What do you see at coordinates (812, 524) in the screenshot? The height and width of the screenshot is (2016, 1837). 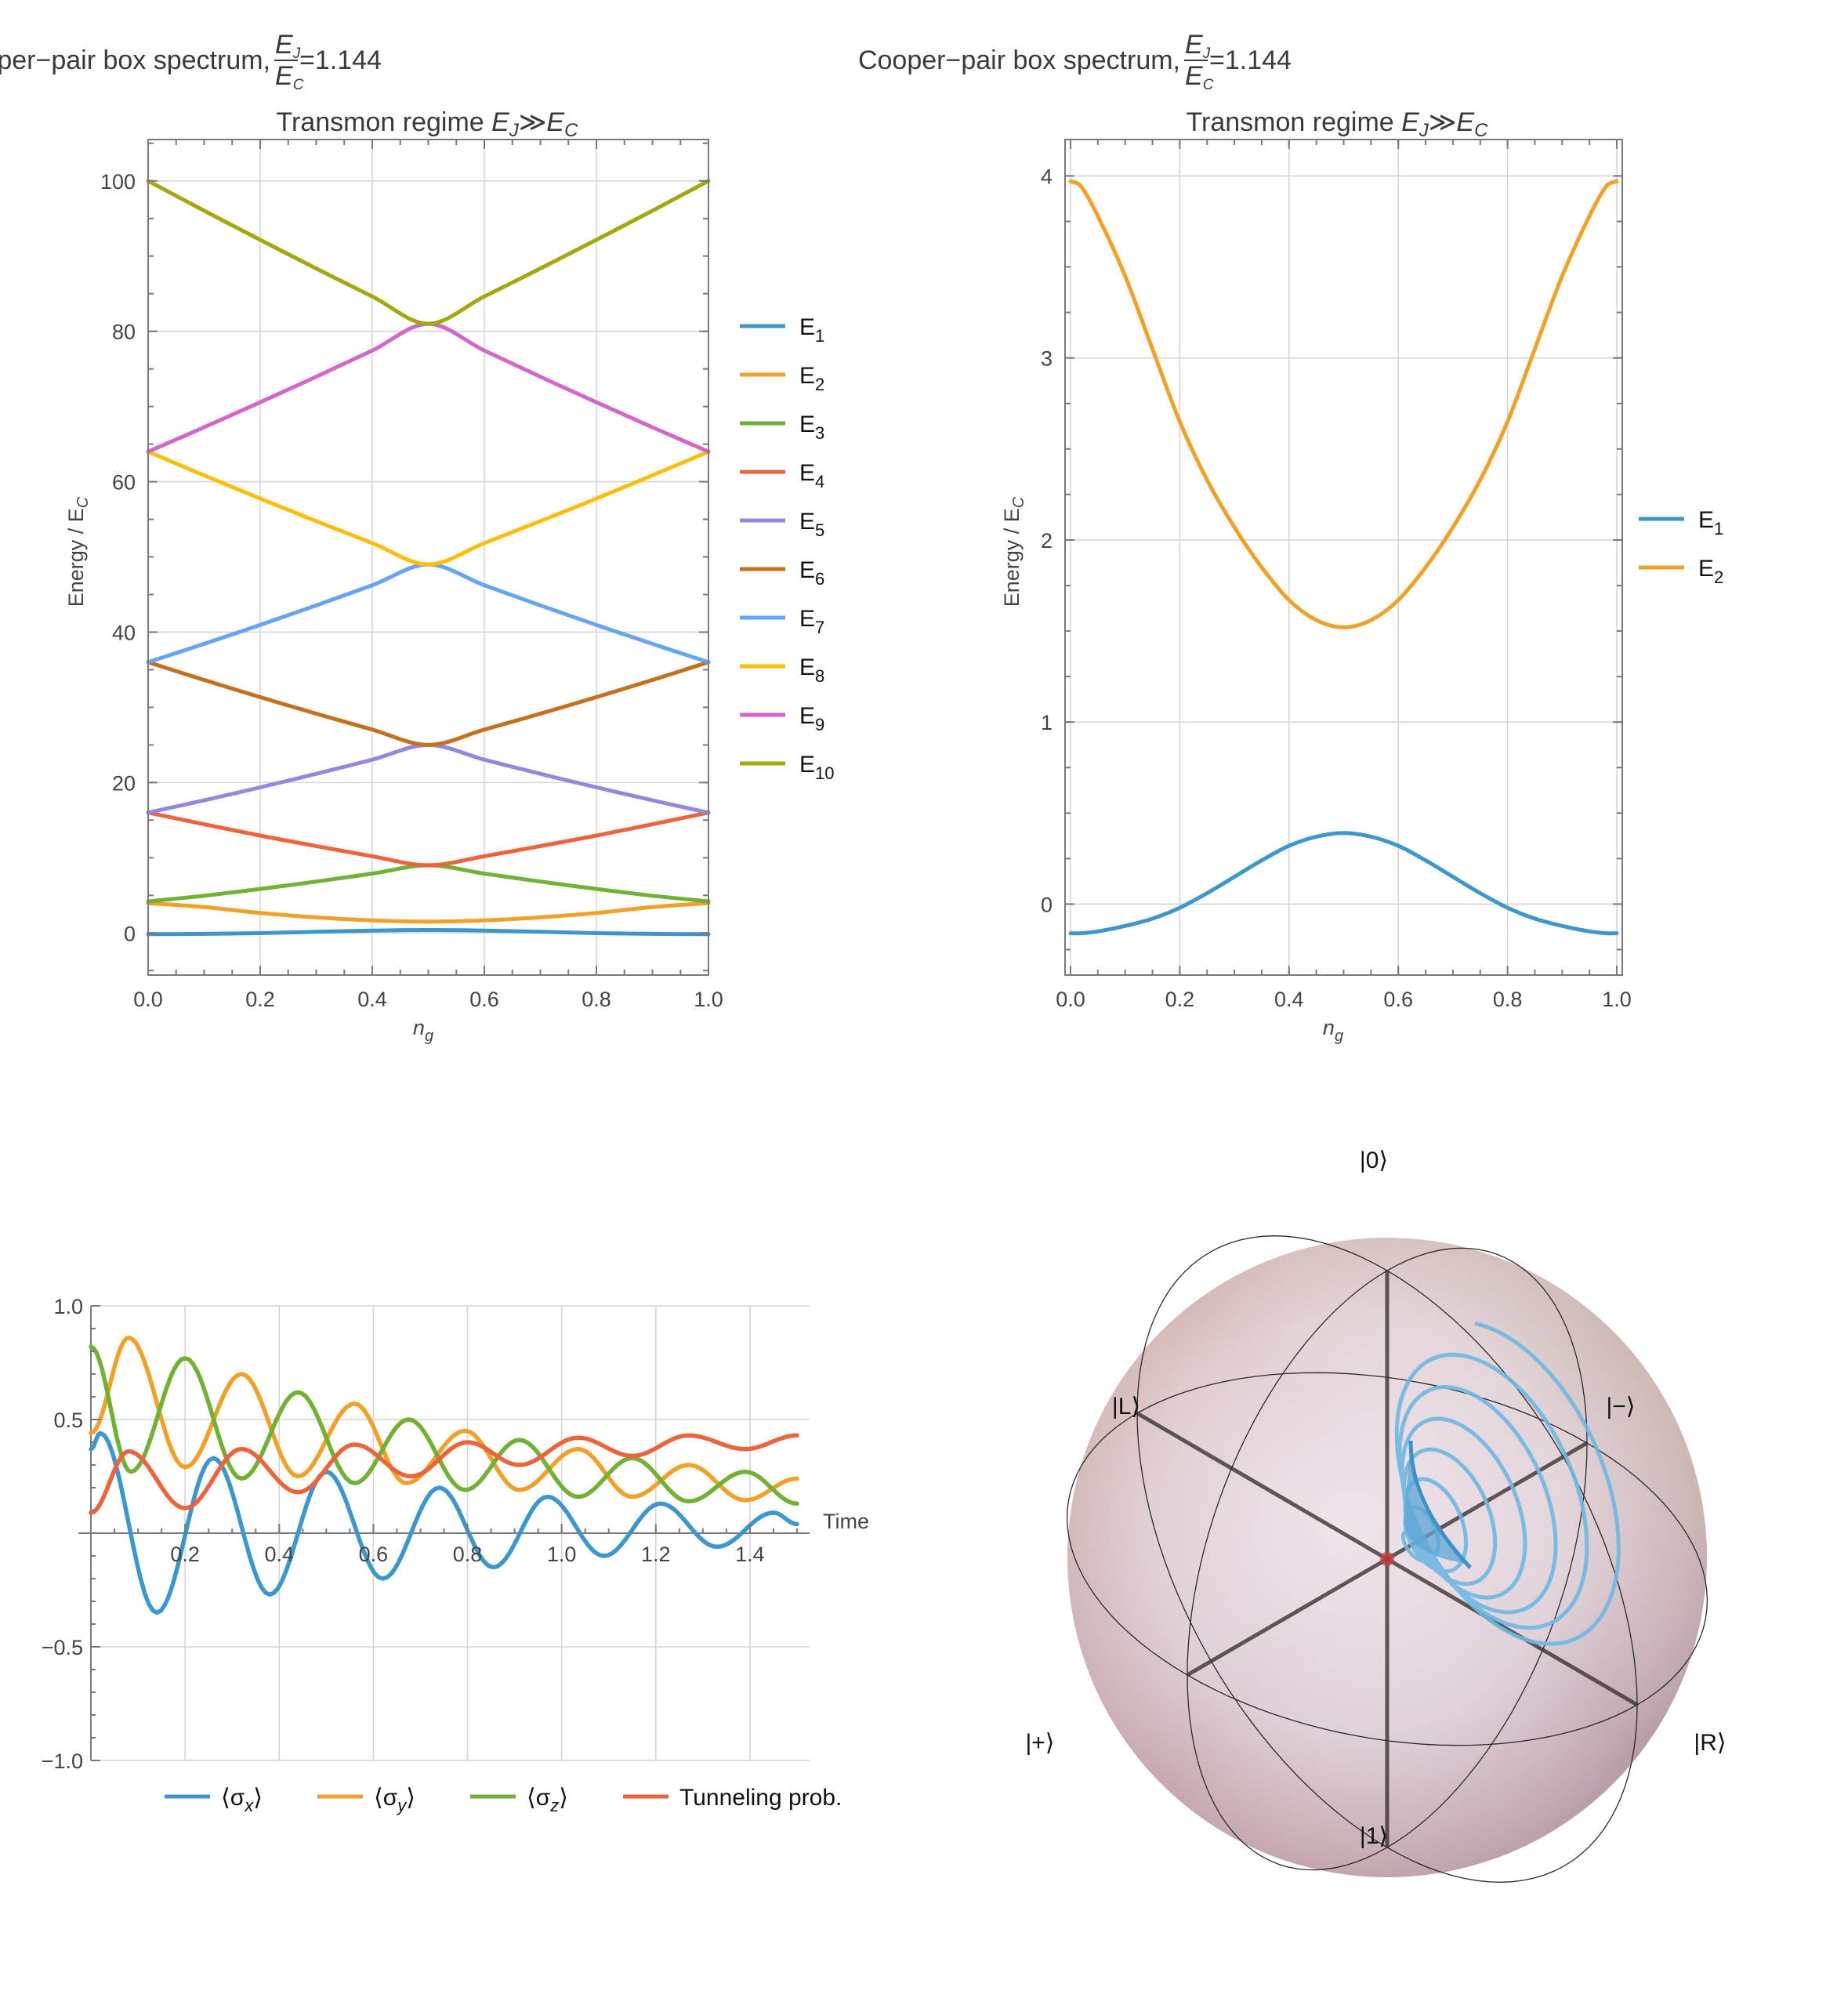 I see `legend-label: E5` at bounding box center [812, 524].